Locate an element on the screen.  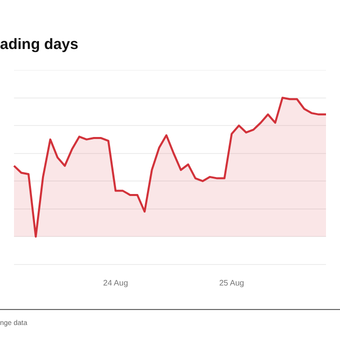
x-tick-label: 25 Aug is located at coordinates (231, 283).